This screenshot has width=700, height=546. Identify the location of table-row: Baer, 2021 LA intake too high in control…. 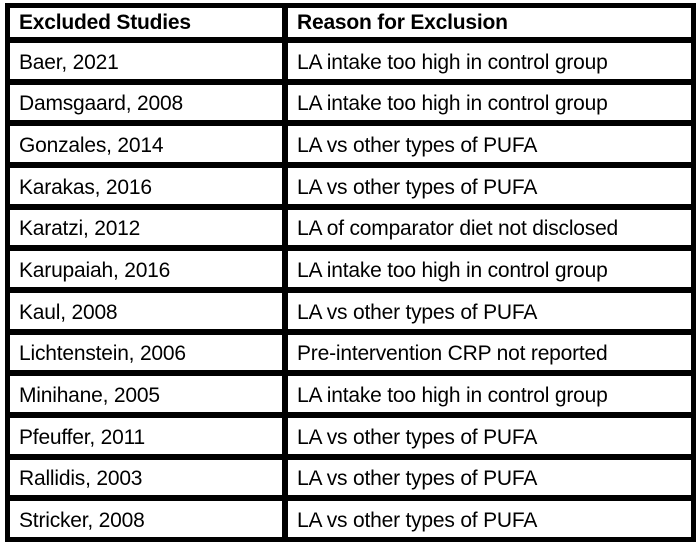
(350, 61).